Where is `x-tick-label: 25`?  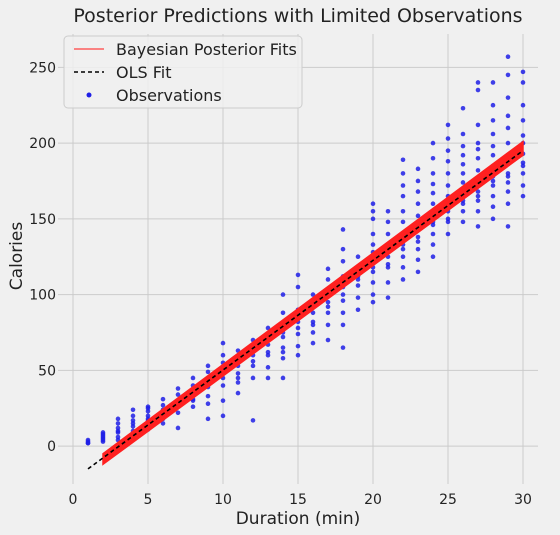
x-tick-label: 25 is located at coordinates (448, 500).